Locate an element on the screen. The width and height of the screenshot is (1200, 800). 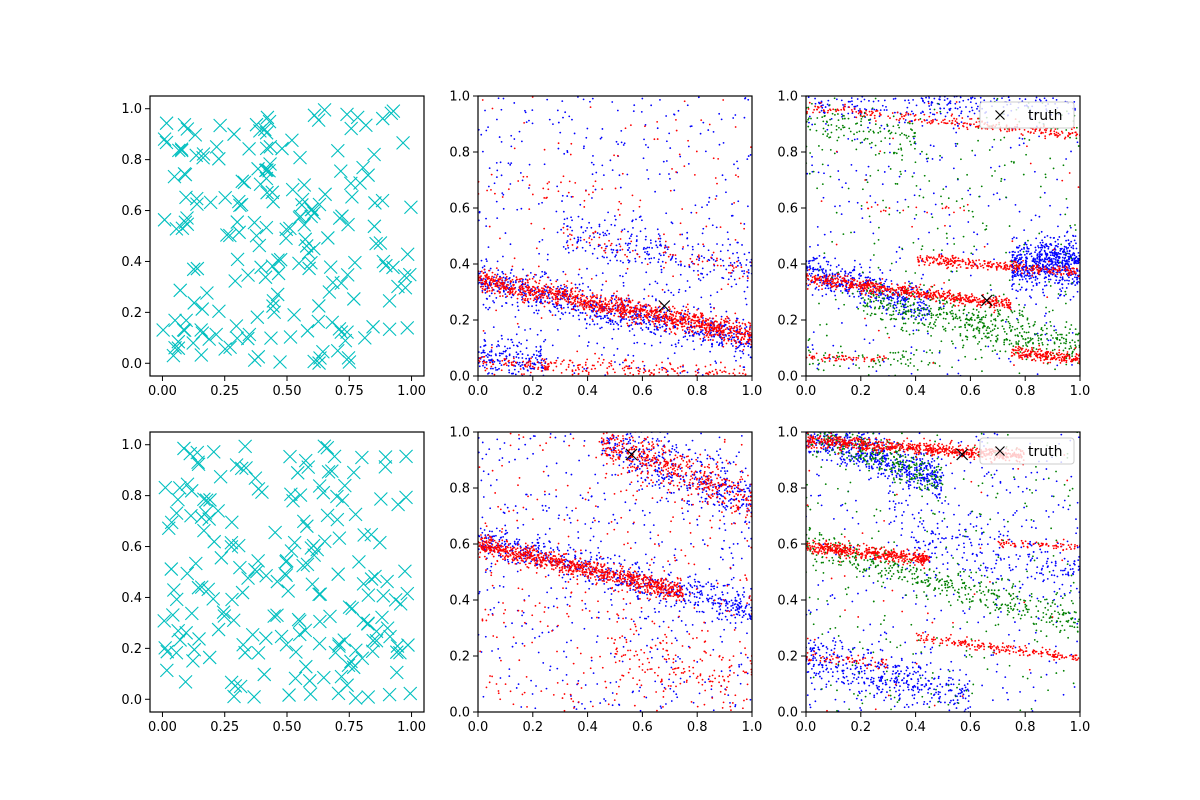
x-tick-label: 1.0 is located at coordinates (752, 391).